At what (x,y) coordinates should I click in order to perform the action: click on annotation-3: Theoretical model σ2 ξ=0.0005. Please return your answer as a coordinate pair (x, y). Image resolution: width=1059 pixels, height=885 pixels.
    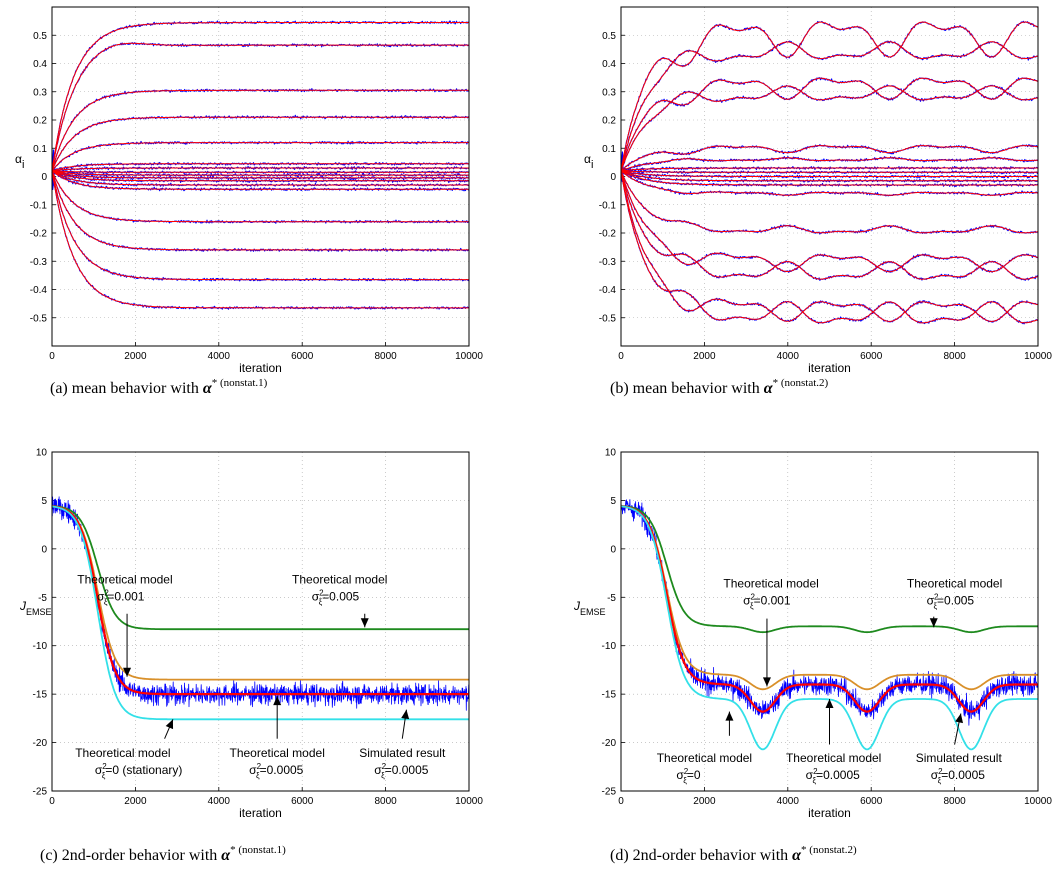
    Looking at the image, I should click on (833, 768).